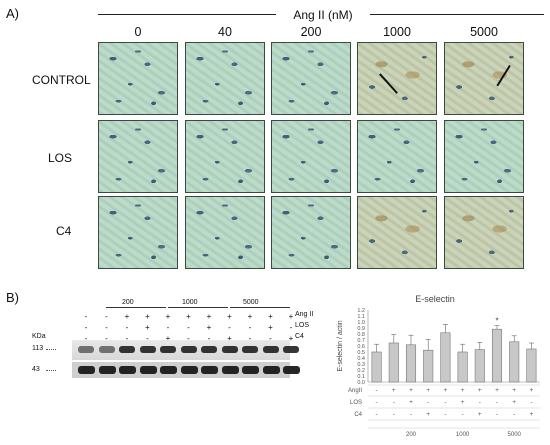 The width and height of the screenshot is (550, 445). Describe the element at coordinates (358, 415) in the screenshot. I see `chart-row-label: C4` at that location.